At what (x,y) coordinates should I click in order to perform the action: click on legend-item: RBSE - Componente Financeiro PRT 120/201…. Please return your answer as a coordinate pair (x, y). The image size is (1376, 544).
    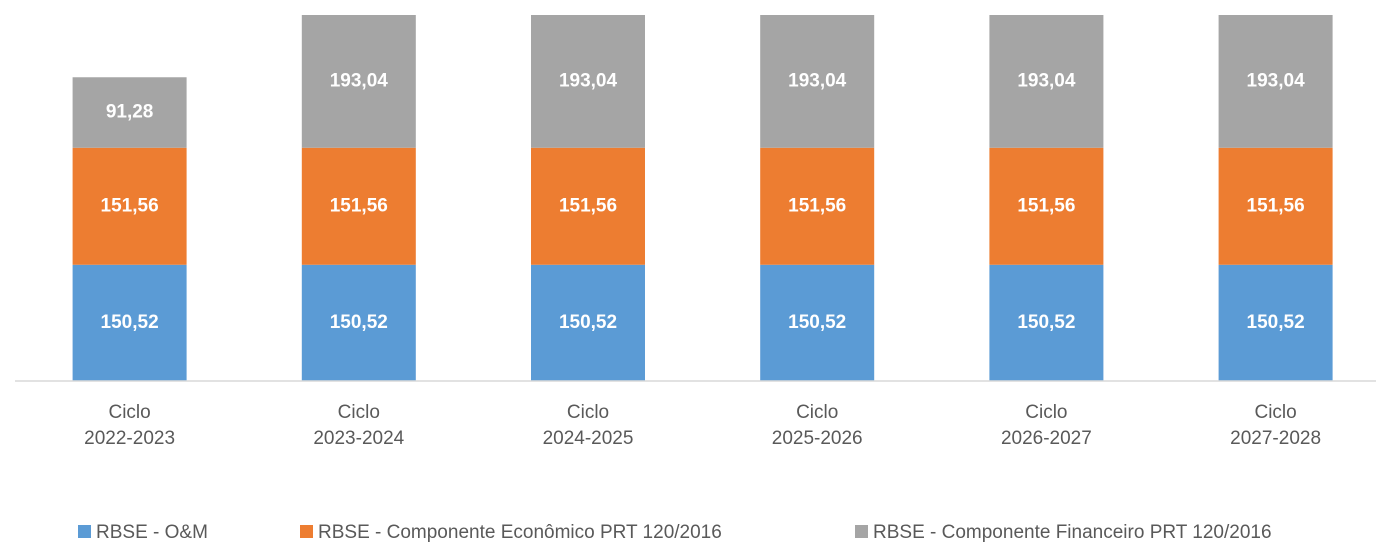
    Looking at the image, I should click on (1063, 533).